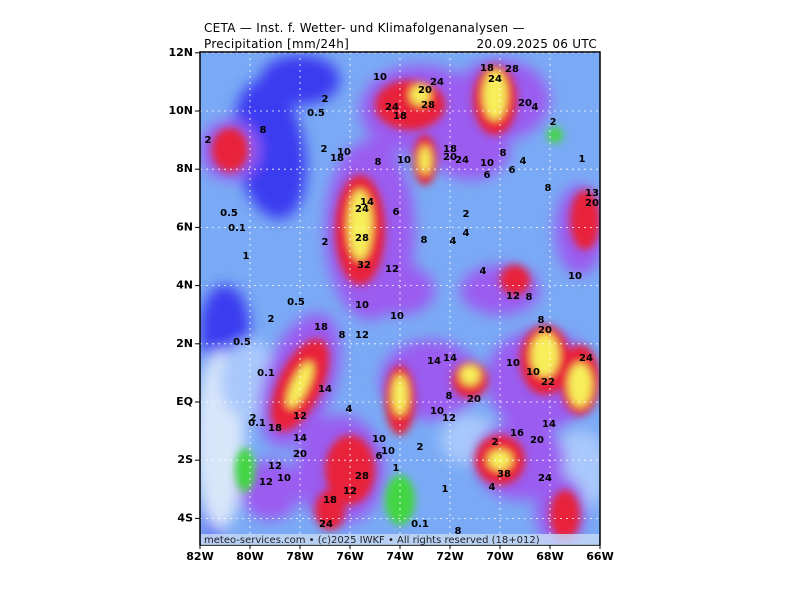 Image resolution: width=800 pixels, height=604 pixels. What do you see at coordinates (184, 401) in the screenshot?
I see `lat-tick-label: EQ` at bounding box center [184, 401].